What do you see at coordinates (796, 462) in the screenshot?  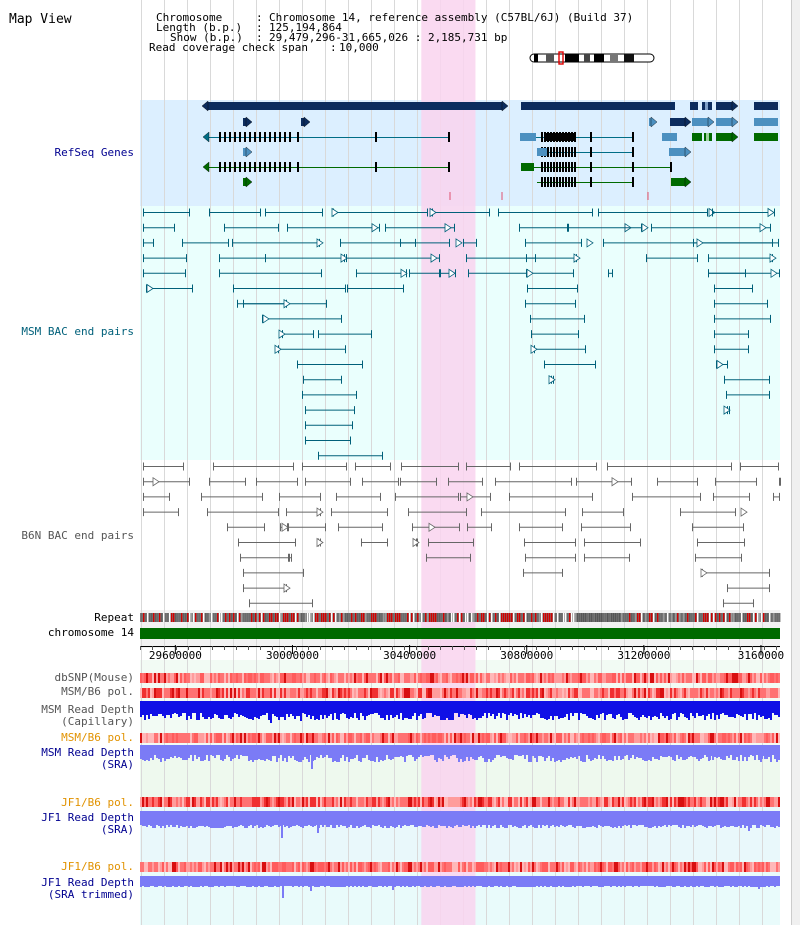 I see `vertical-scrollbar` at bounding box center [796, 462].